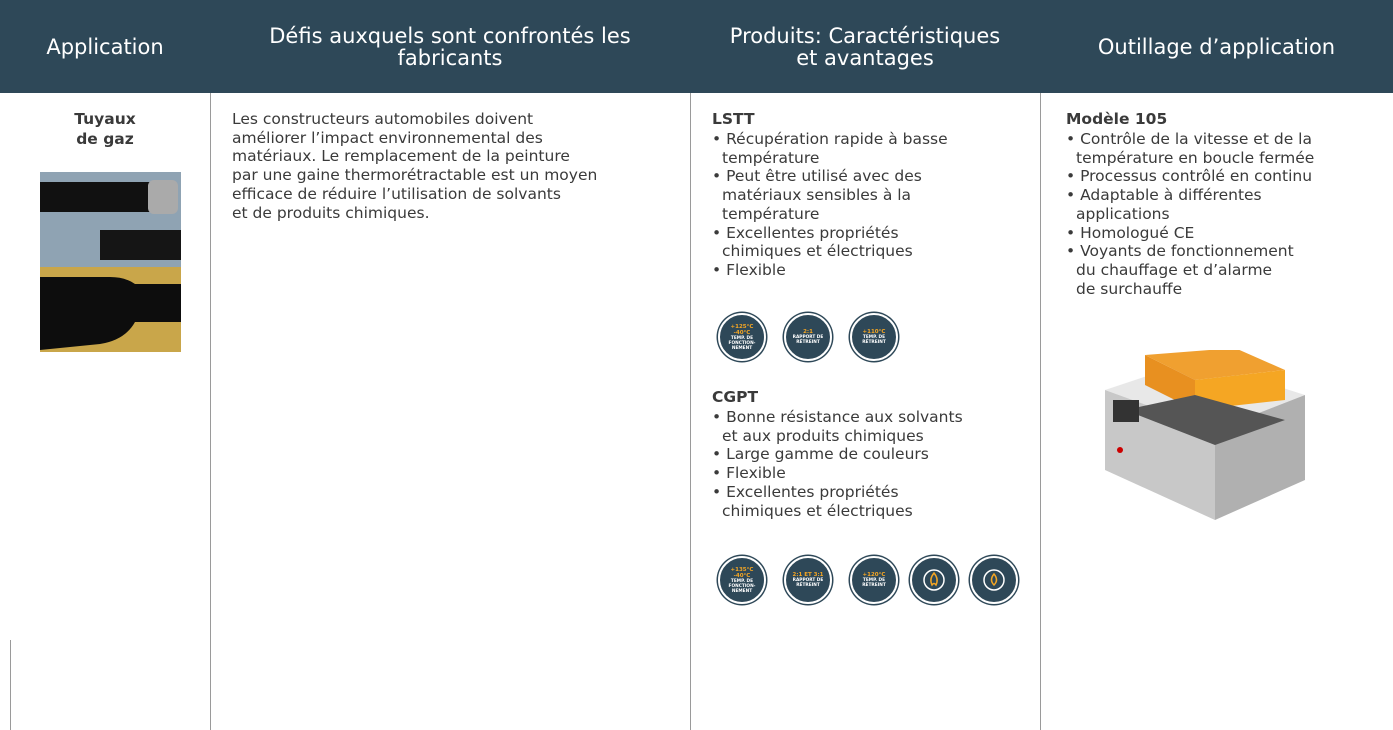 The height and width of the screenshot is (730, 1393). Describe the element at coordinates (827, 454) in the screenshot. I see `feature-text: Large gamme de couleurs` at that location.